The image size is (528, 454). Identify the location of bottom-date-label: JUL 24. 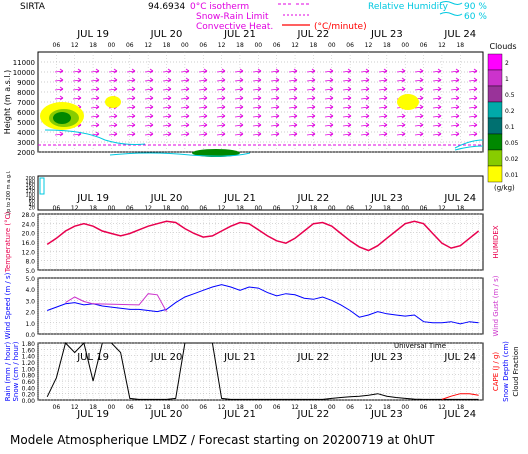
(459, 357).